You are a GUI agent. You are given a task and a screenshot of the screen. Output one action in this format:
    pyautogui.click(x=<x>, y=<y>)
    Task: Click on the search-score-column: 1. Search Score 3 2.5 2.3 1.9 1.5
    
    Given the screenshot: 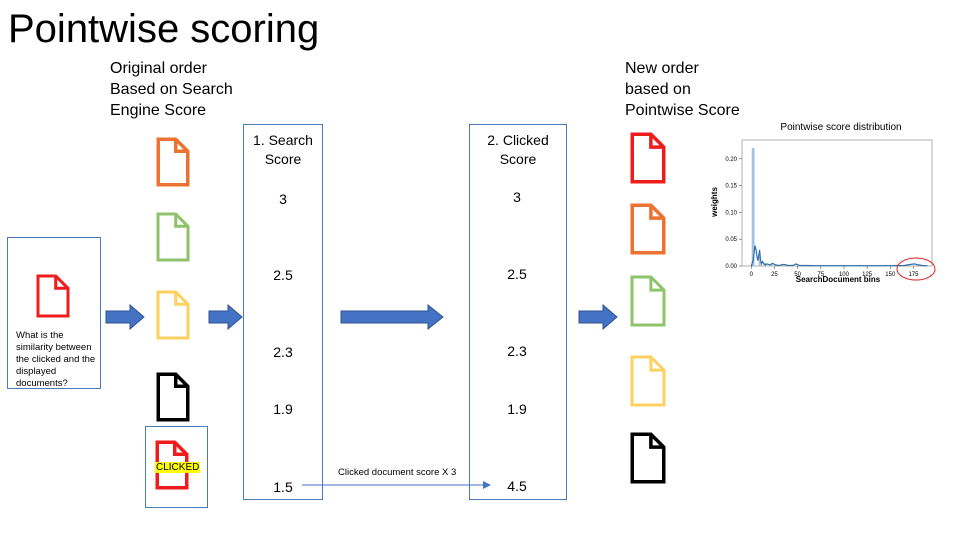 What is the action you would take?
    pyautogui.click(x=283, y=312)
    